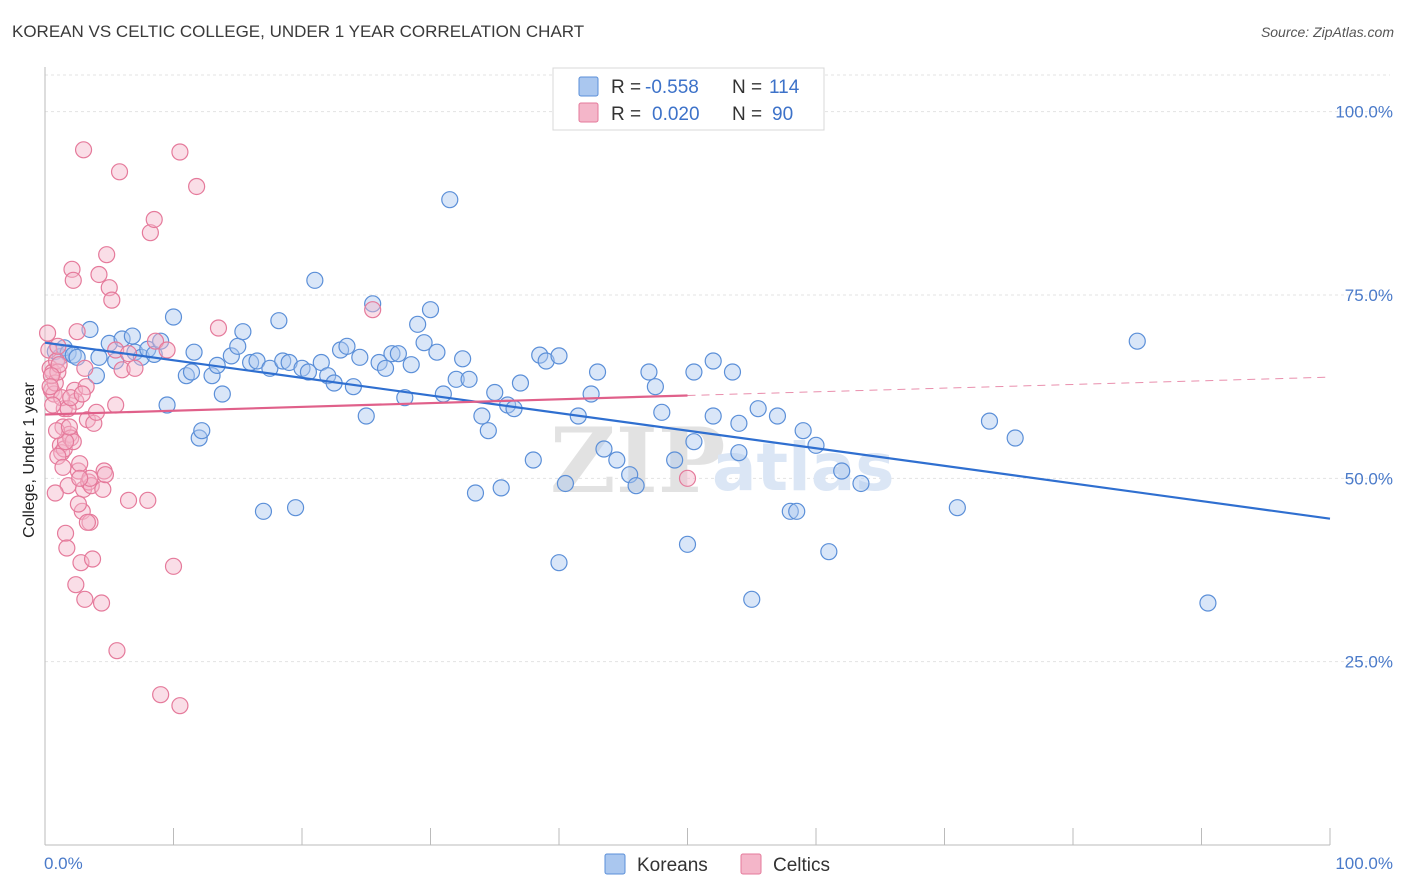 Image resolution: width=1406 pixels, height=892 pixels. What do you see at coordinates (1327, 32) in the screenshot?
I see `source-label: Source: ZipAtlas.com` at bounding box center [1327, 32].